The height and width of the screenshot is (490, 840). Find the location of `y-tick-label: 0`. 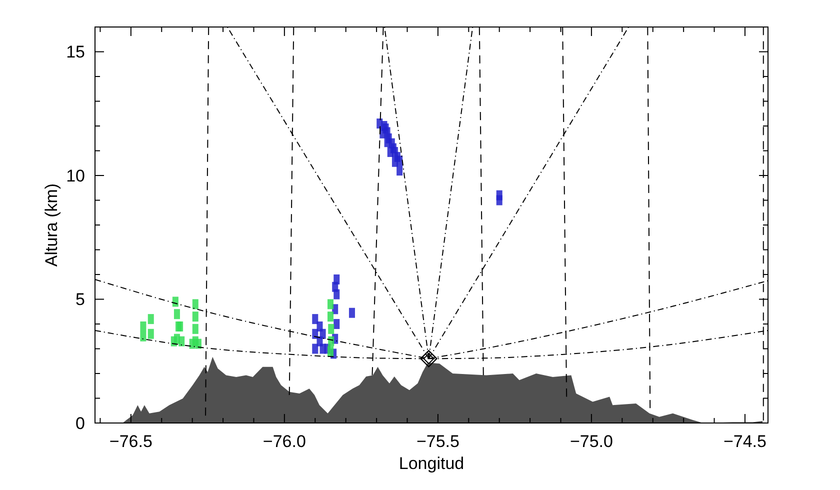

y-tick-label: 0 is located at coordinates (80, 423).